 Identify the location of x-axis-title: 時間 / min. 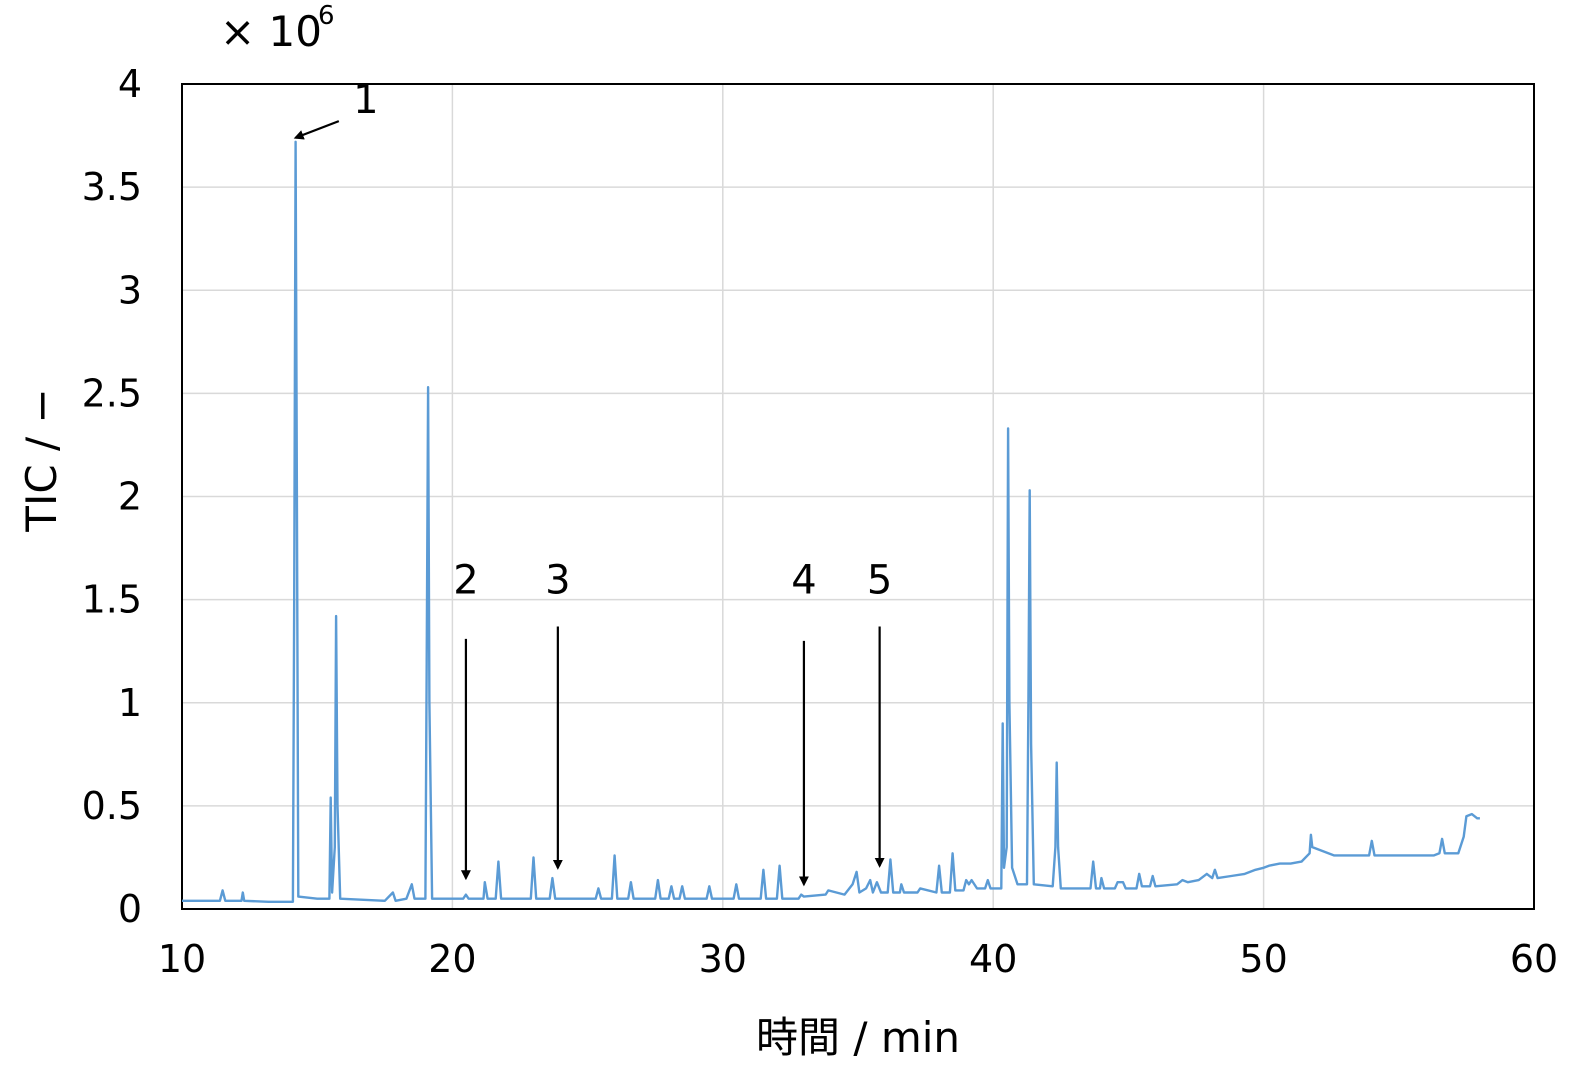
(858, 1037).